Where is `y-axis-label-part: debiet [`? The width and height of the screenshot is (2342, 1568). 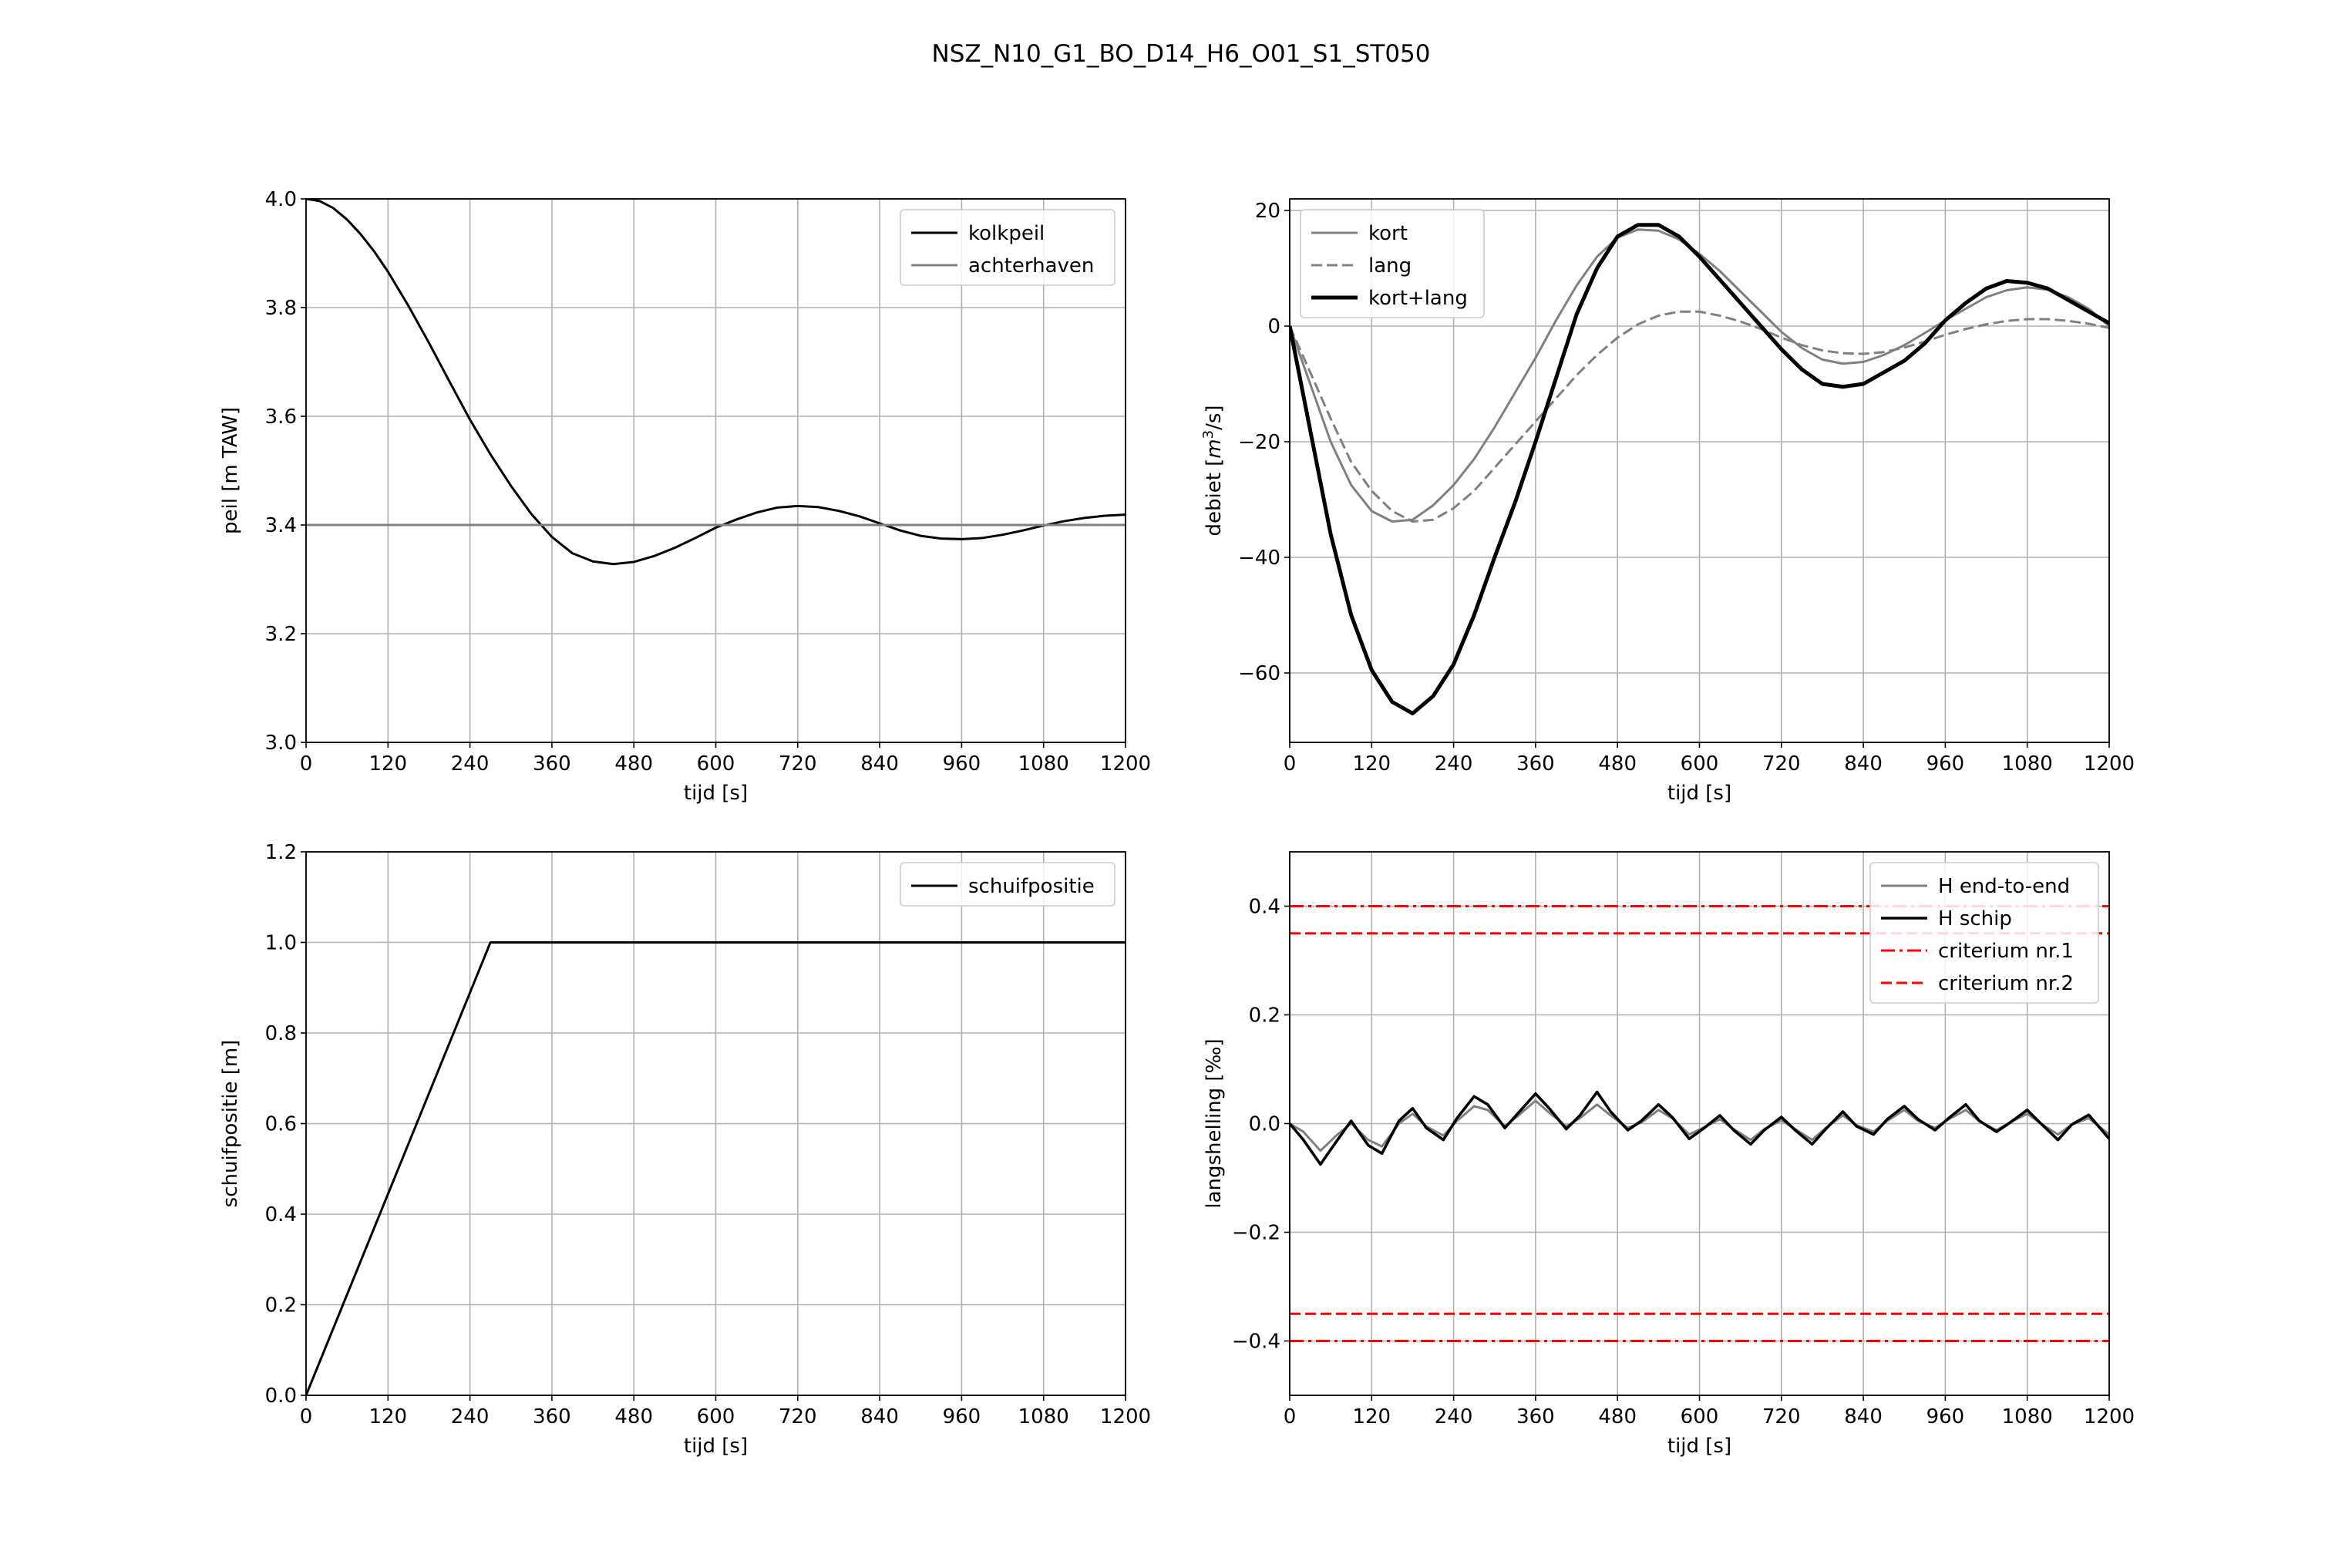
y-axis-label-part: debiet [ is located at coordinates (1214, 498).